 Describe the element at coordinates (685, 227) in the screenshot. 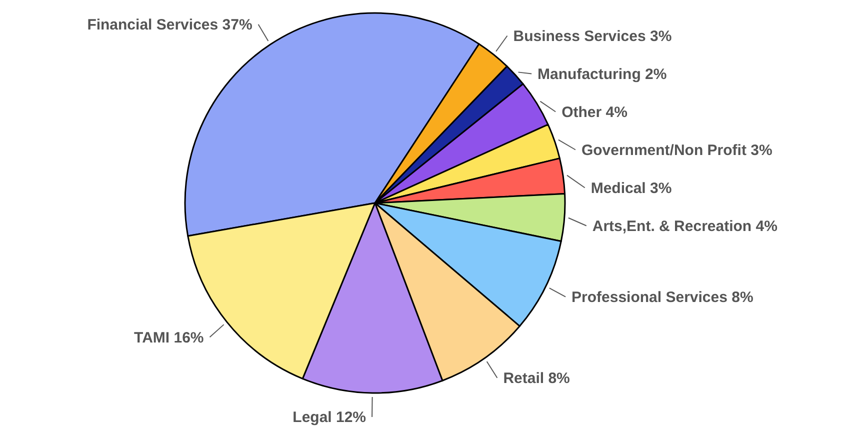

I see `slice-label: Arts,Ent. & Recreation 4%` at that location.